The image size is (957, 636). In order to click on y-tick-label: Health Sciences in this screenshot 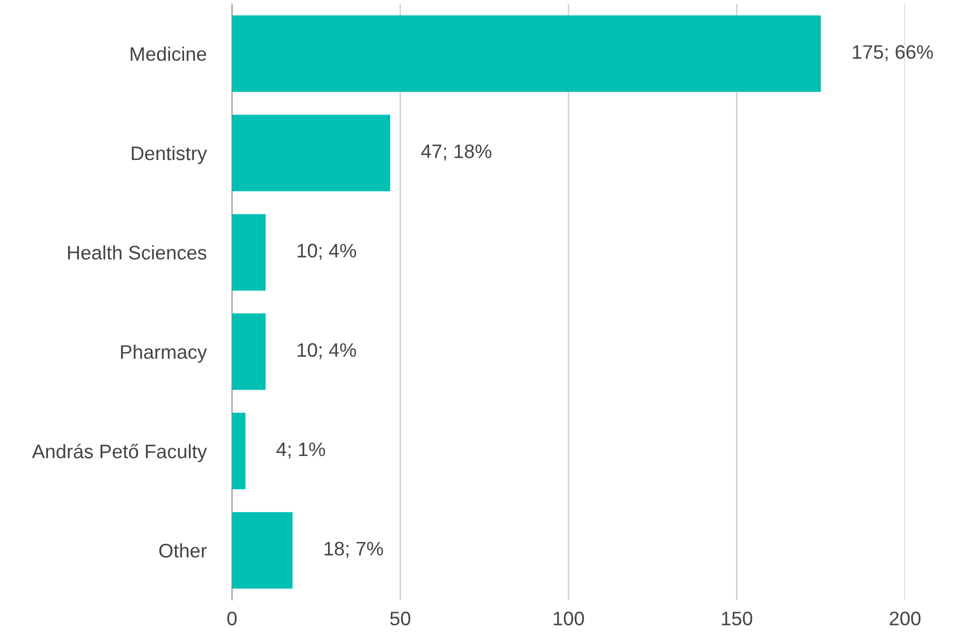, I will do `click(137, 252)`.